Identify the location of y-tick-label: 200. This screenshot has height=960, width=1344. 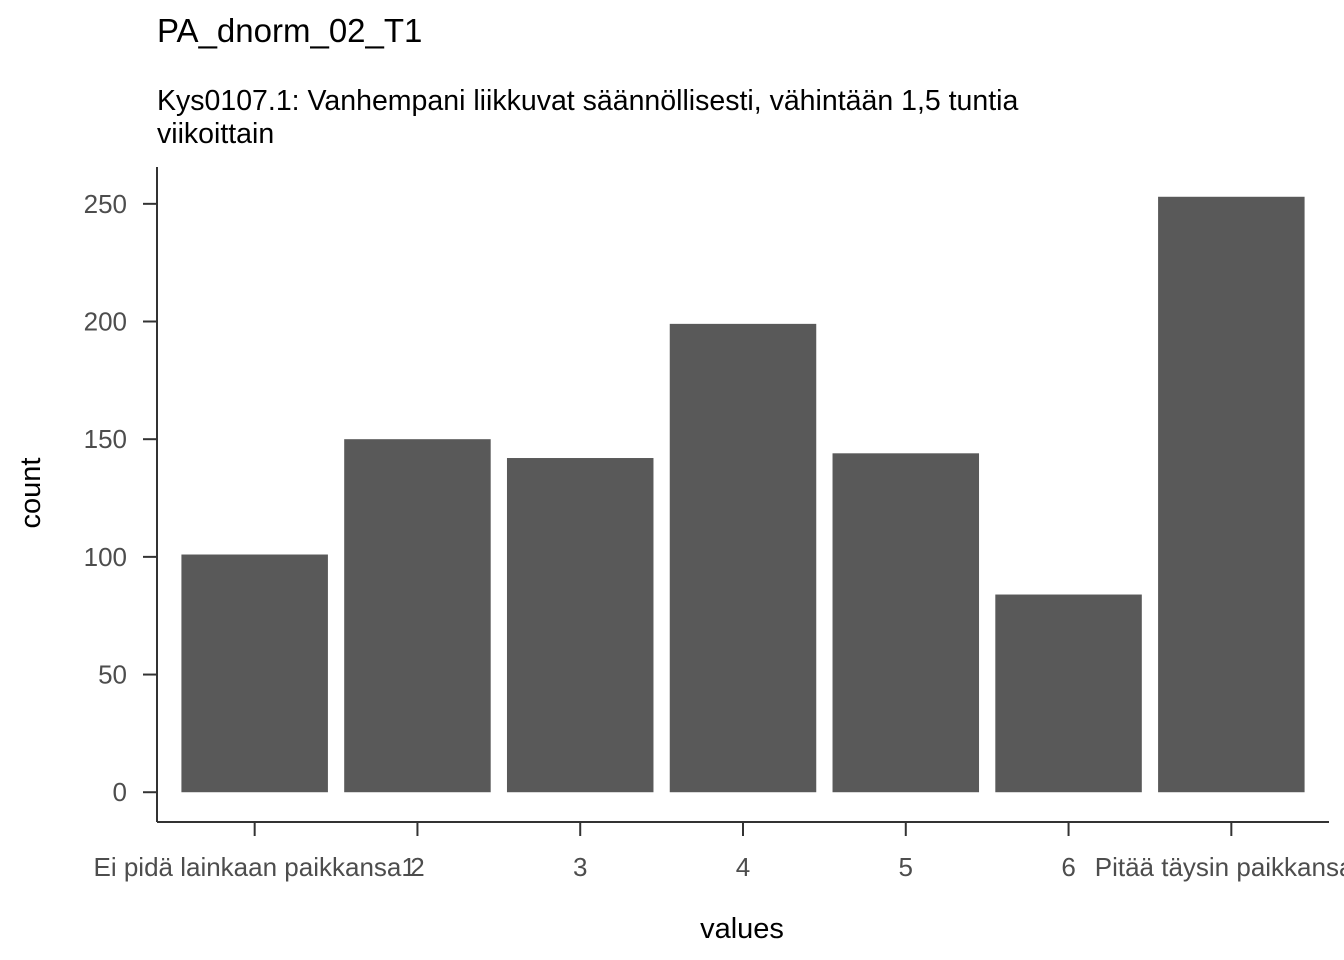
(105, 322).